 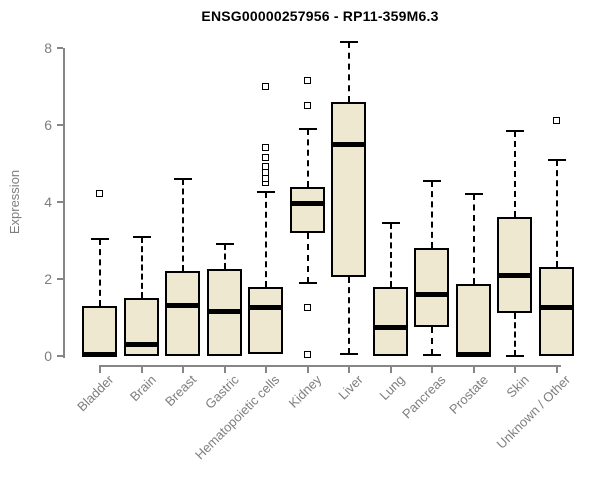 What do you see at coordinates (221, 392) in the screenshot?
I see `x-tick-label: Gastric` at bounding box center [221, 392].